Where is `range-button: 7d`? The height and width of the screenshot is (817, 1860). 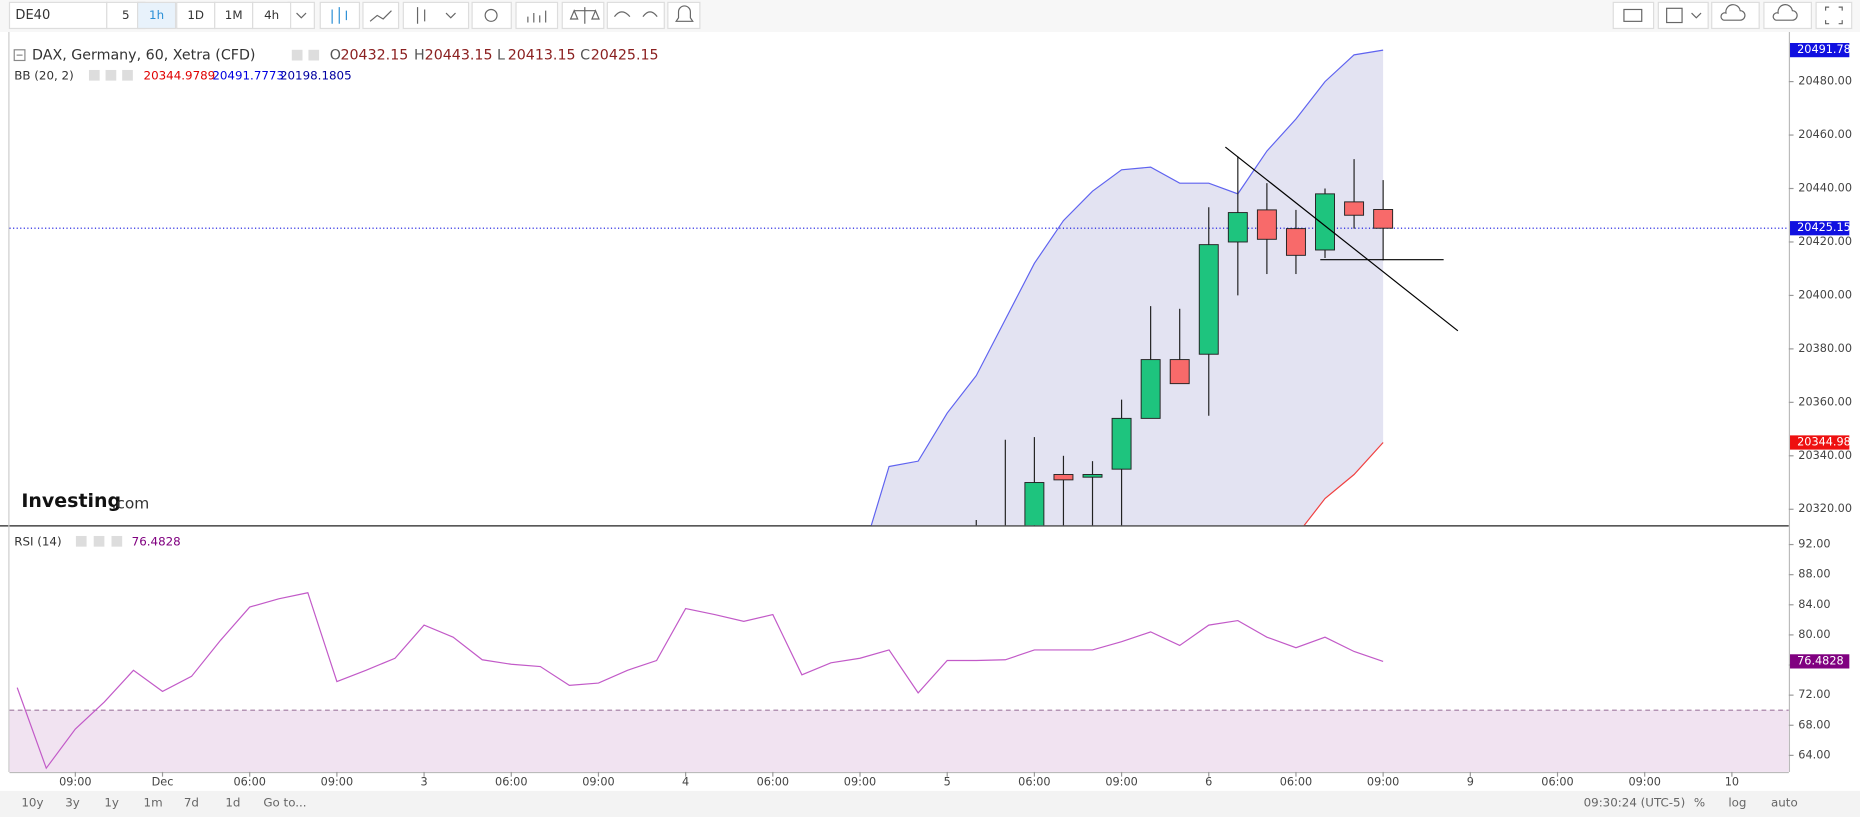
range-button: 7d is located at coordinates (191, 802).